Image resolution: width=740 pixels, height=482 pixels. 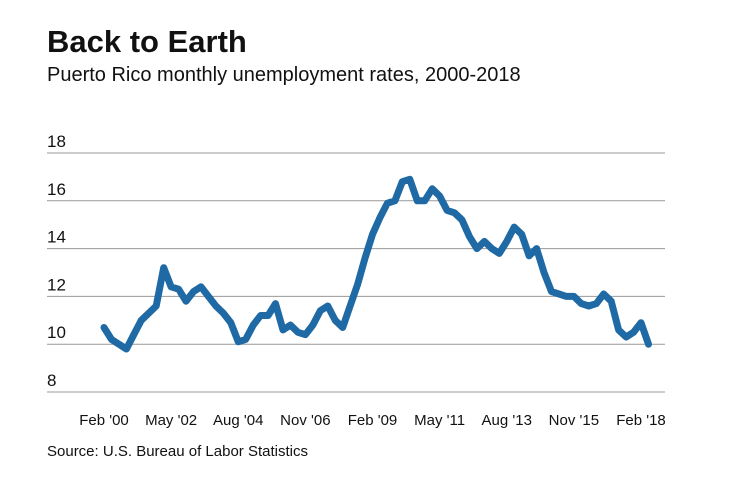 I want to click on x-tick-label: Aug '13, so click(x=507, y=420).